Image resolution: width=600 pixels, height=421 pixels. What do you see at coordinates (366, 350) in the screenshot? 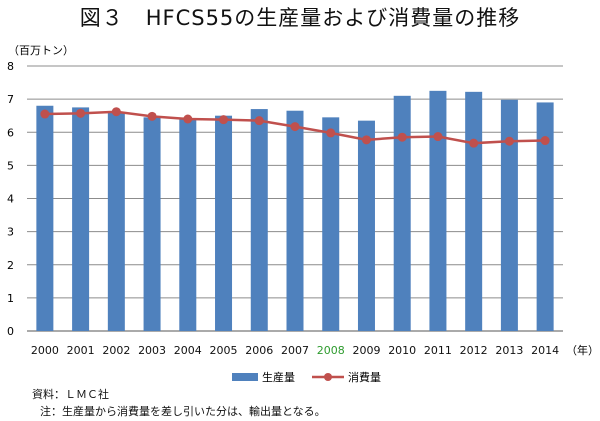
I see `x-tick-label: 2009` at bounding box center [366, 350].